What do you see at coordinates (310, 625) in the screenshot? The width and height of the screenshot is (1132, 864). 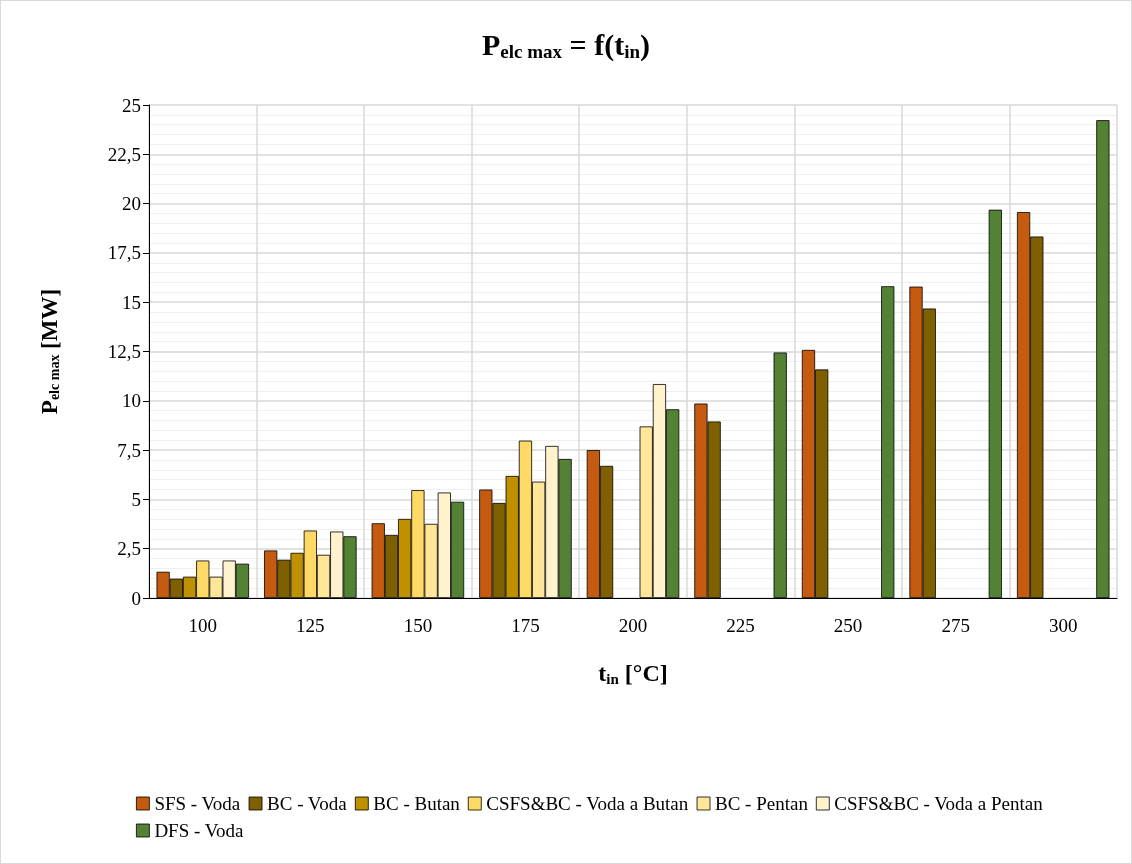 I see `x-tick-label: 125` at bounding box center [310, 625].